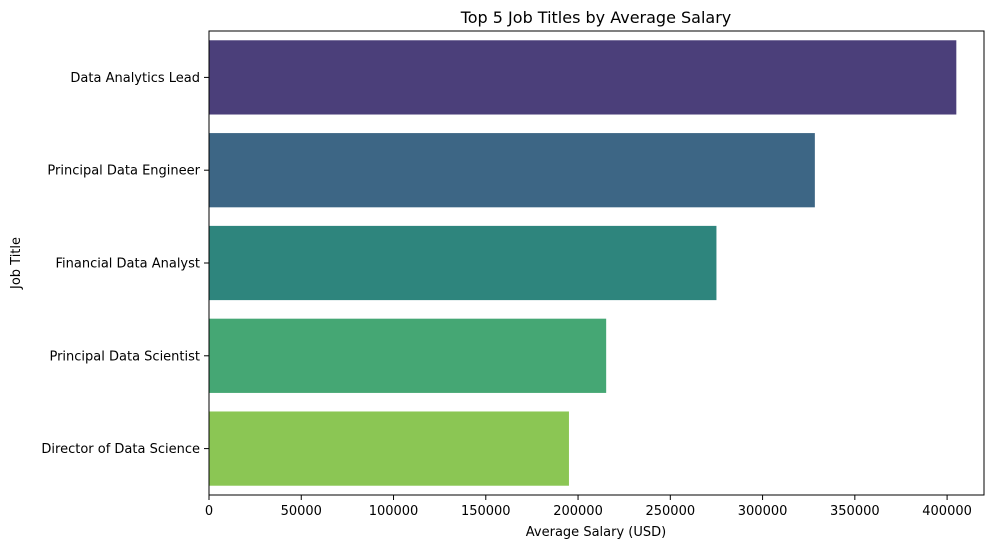  What do you see at coordinates (124, 356) in the screenshot?
I see `y-tick-label: Principal Data Scientist` at bounding box center [124, 356].